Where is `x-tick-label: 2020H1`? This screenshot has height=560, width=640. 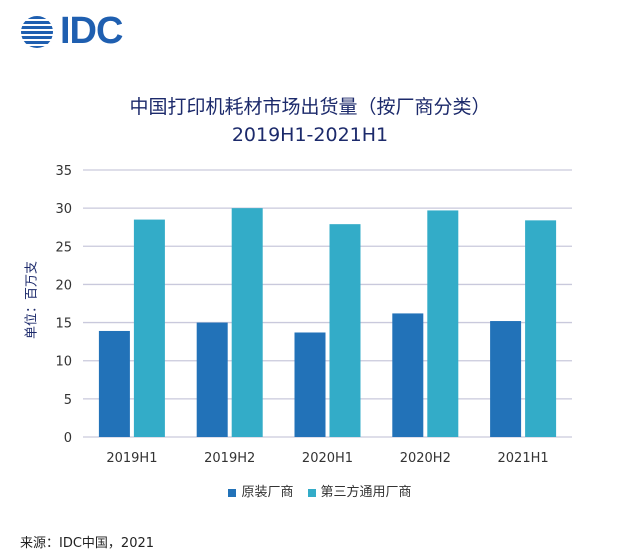 x-tick-label: 2020H1 is located at coordinates (327, 458).